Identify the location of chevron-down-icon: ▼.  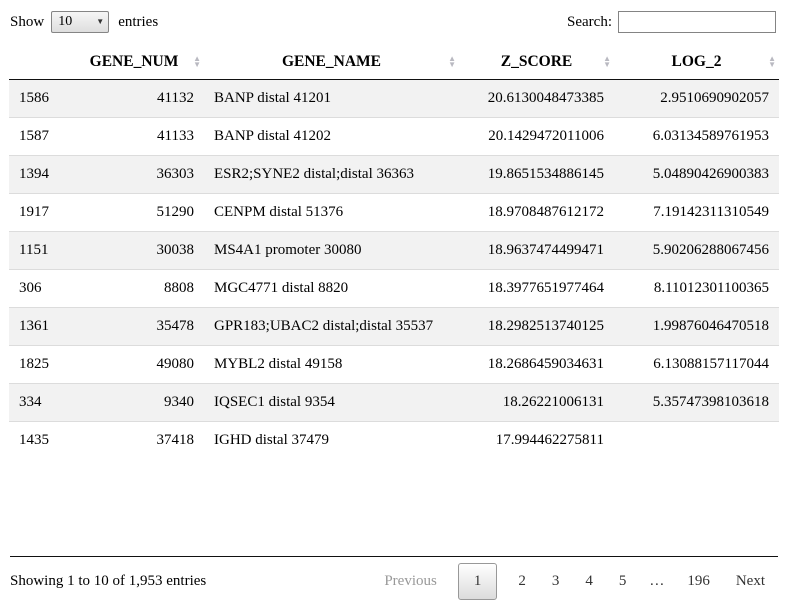
(100, 21).